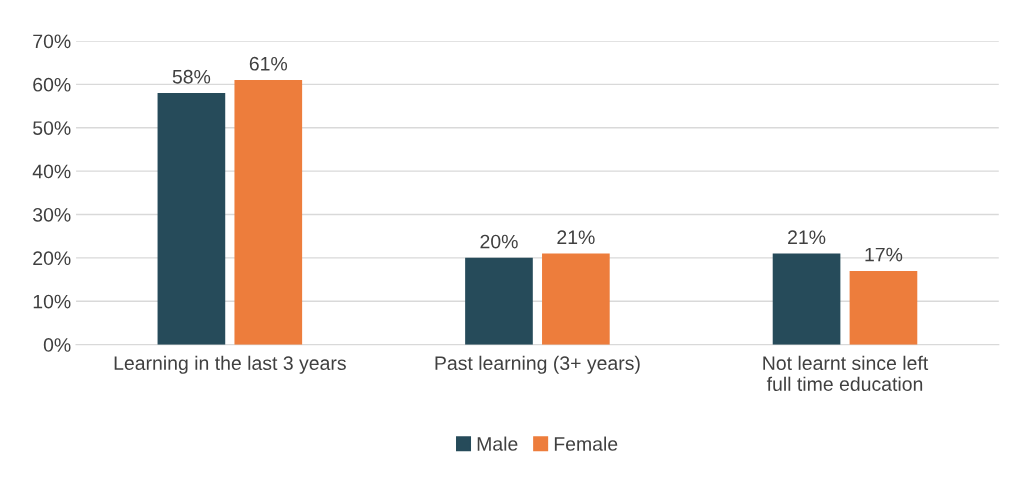 The height and width of the screenshot is (482, 1014). What do you see at coordinates (52, 301) in the screenshot?
I see `y-tick-label: 10%` at bounding box center [52, 301].